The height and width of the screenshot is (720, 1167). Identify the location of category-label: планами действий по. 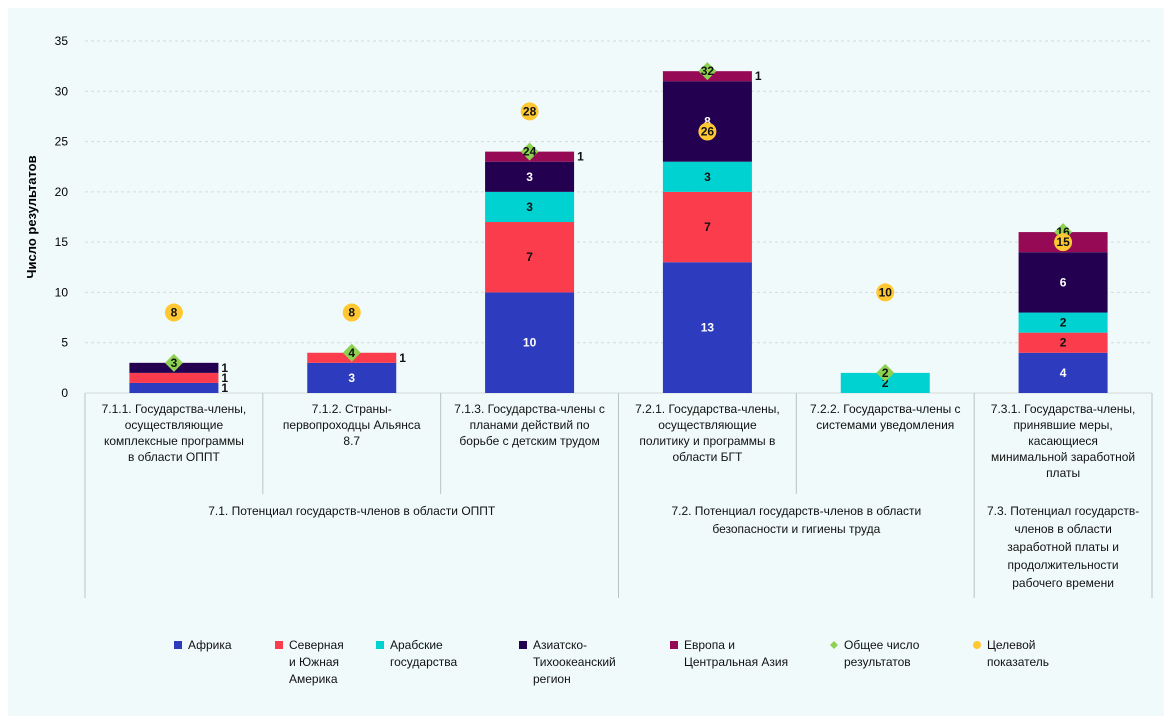
(530, 425).